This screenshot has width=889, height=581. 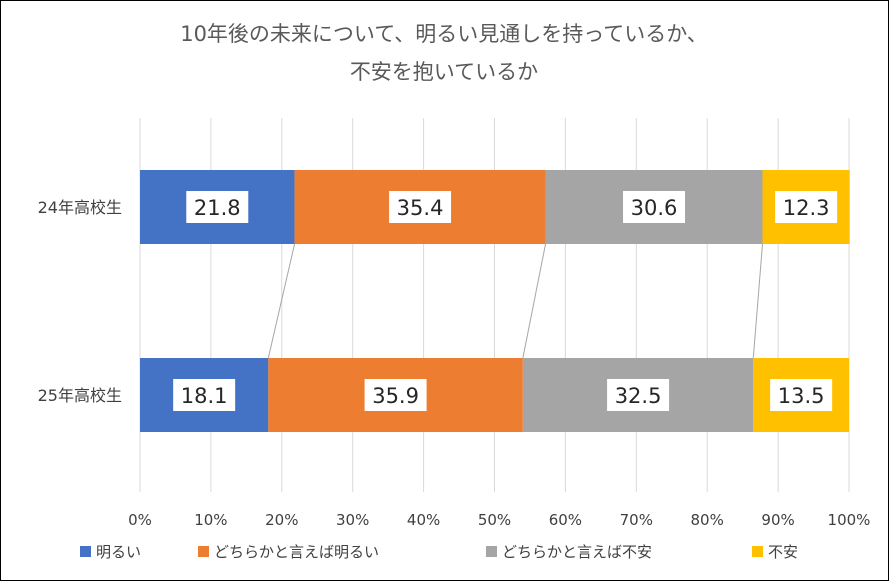 What do you see at coordinates (423, 520) in the screenshot?
I see `x-tick-label: 40%` at bounding box center [423, 520].